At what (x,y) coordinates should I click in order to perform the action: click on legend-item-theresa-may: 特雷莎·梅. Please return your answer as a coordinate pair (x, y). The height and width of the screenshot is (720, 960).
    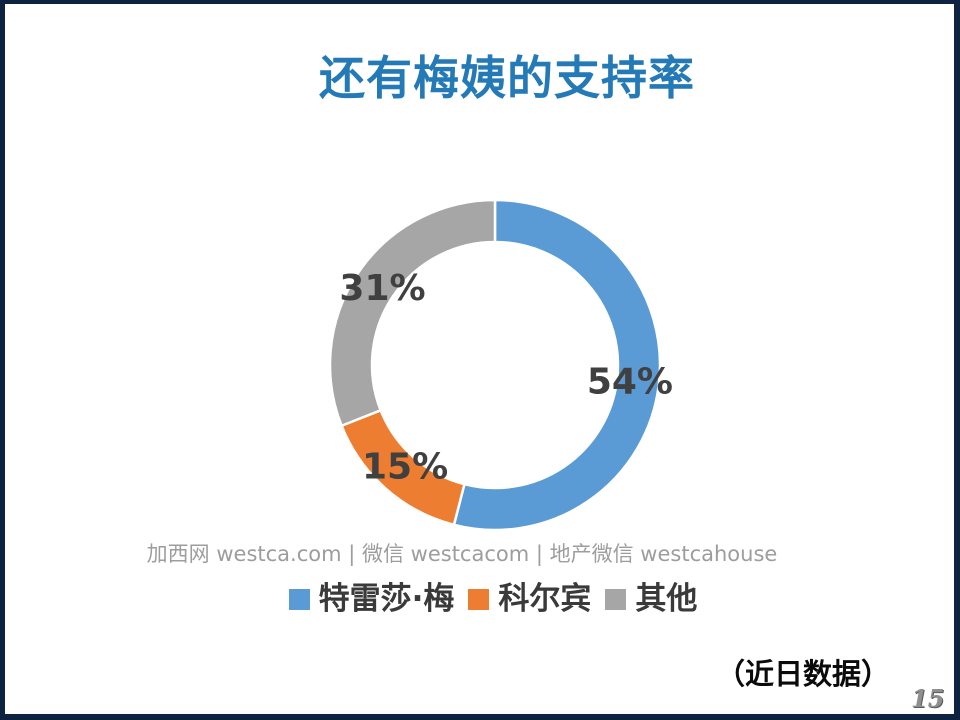
    Looking at the image, I should click on (371, 599).